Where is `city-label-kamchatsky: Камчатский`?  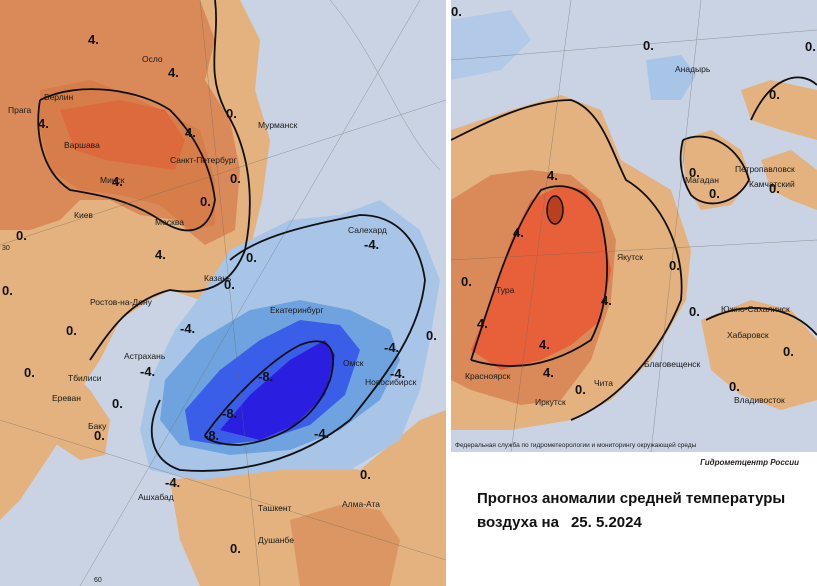 city-label-kamchatsky: Камчатский is located at coordinates (772, 184).